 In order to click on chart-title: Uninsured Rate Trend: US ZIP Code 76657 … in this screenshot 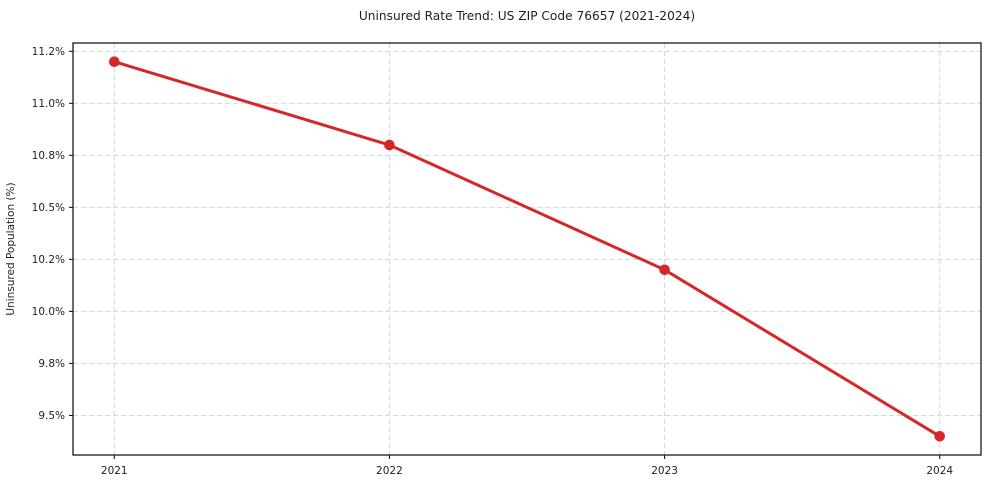, I will do `click(527, 16)`.